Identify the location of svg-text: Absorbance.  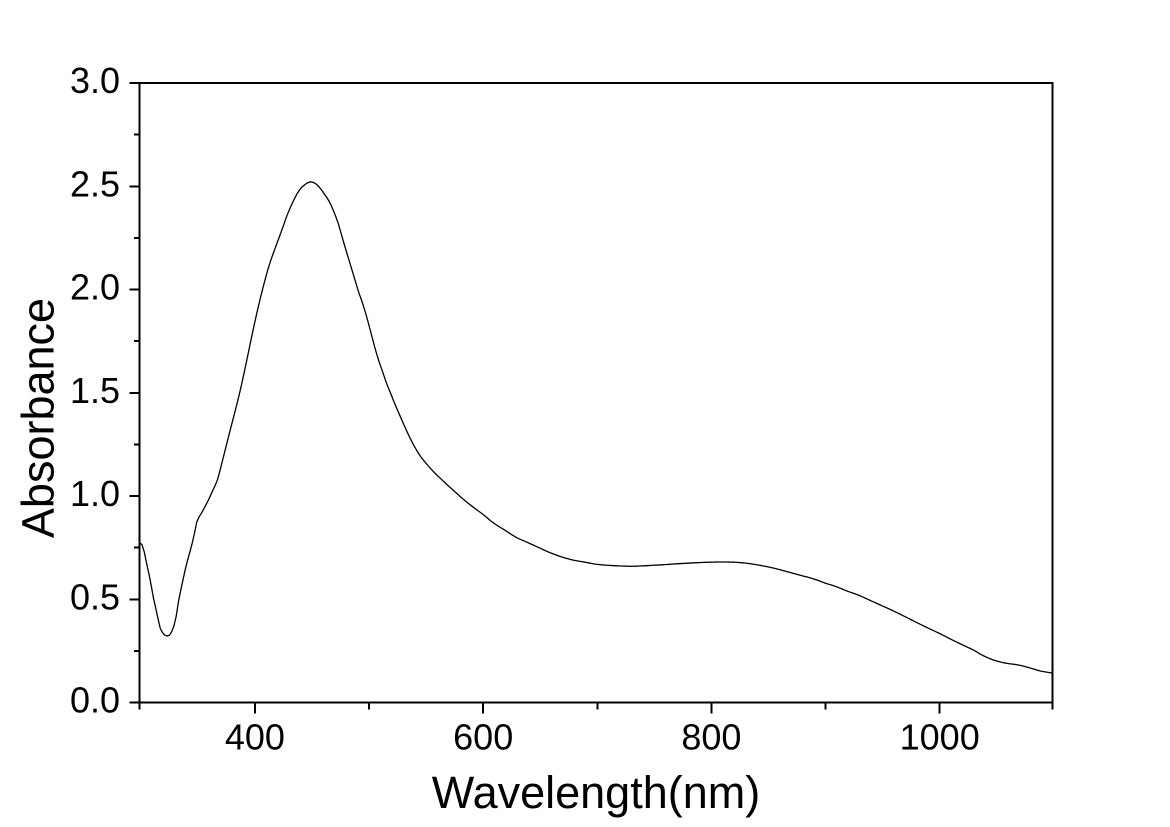
(38, 418).